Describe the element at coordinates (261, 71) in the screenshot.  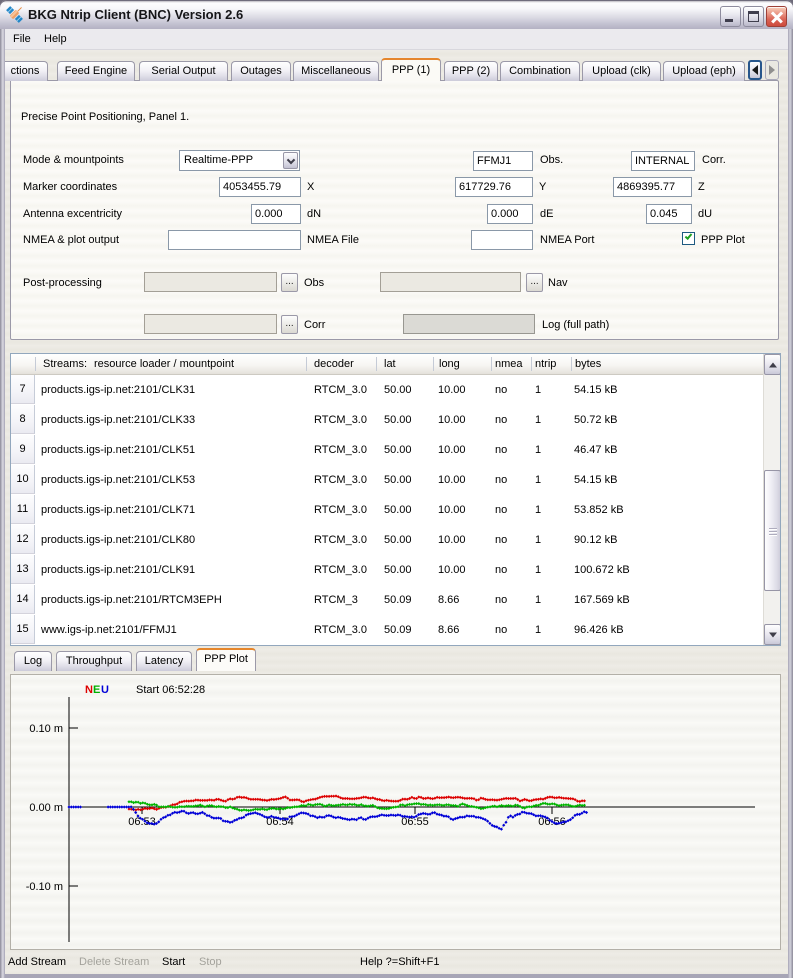
I see `tab-outages: Outages` at that location.